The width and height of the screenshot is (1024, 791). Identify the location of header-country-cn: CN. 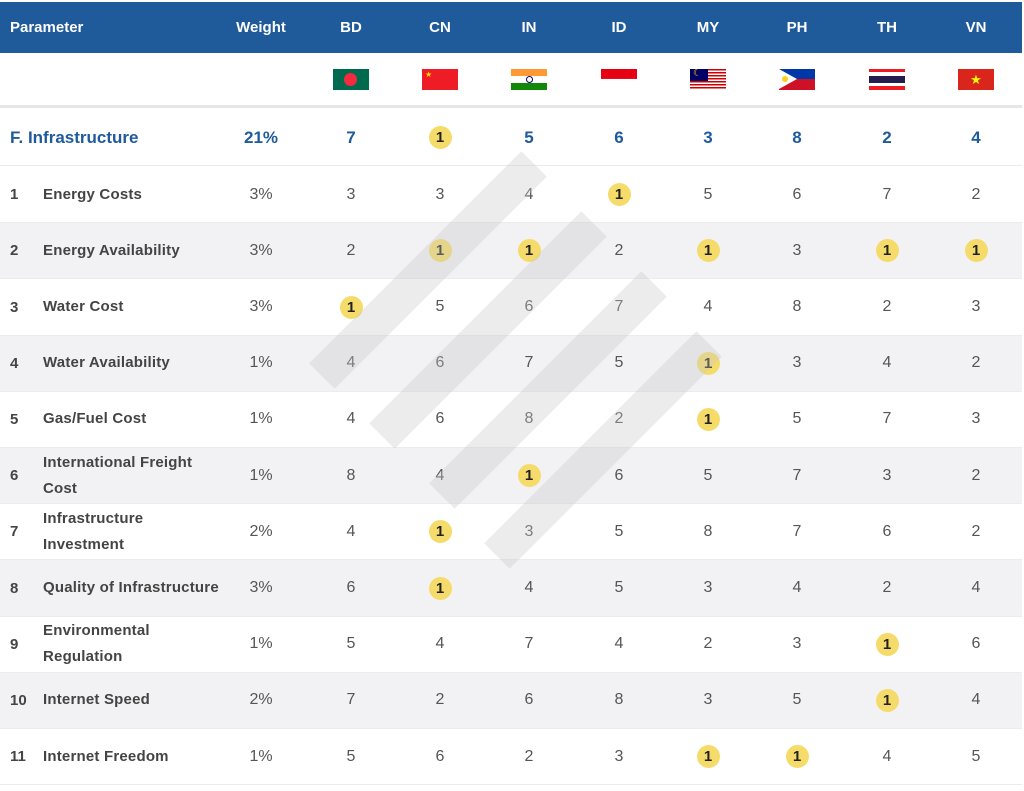
(440, 27).